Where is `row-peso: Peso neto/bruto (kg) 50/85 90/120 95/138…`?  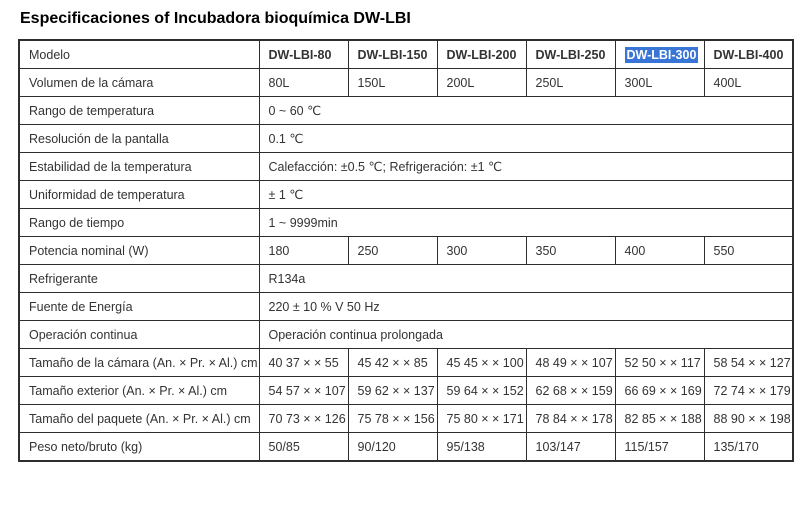
row-peso: Peso neto/bruto (kg) 50/85 90/120 95/138… is located at coordinates (406, 447).